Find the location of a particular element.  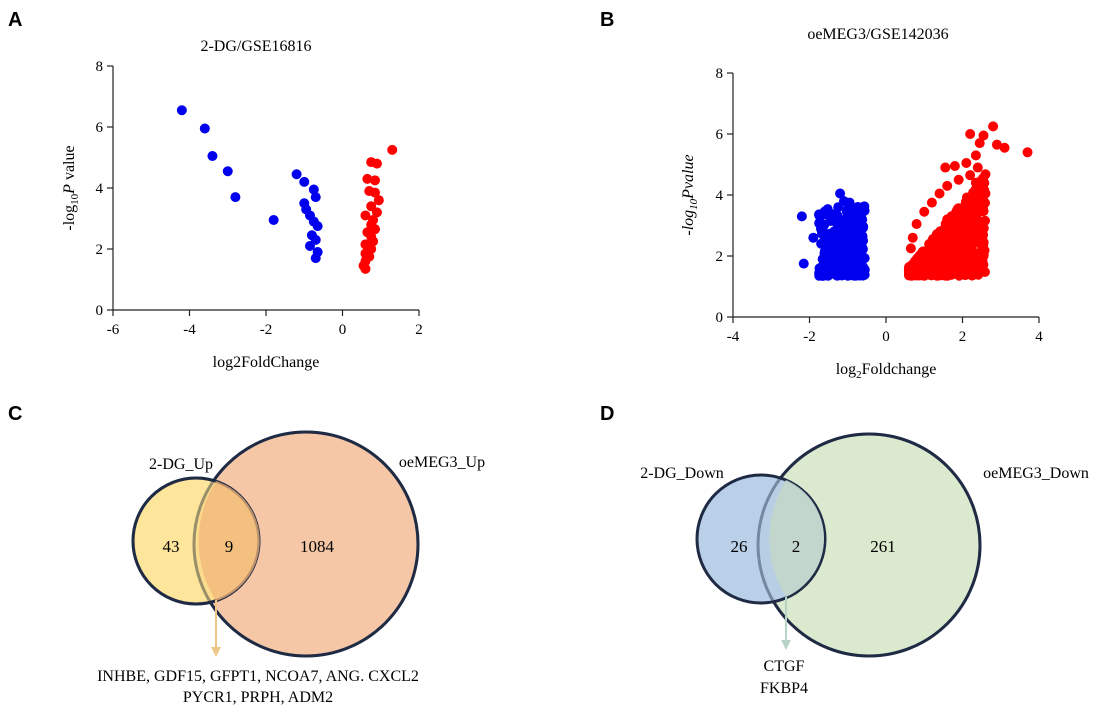

venn-count-2dg-only-up: 43 is located at coordinates (171, 546).